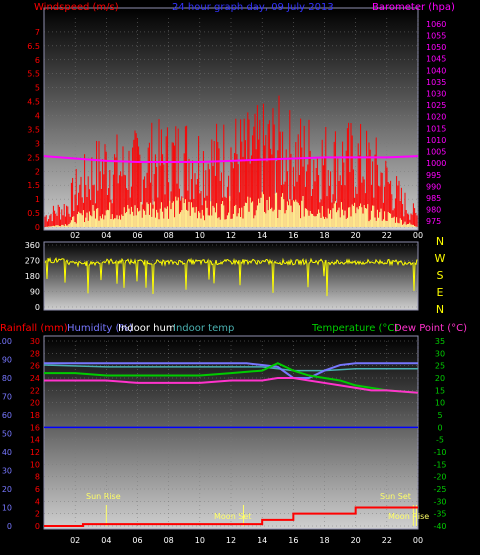  What do you see at coordinates (33, 46) in the screenshot?
I see `wind-y-tick-label: 6.5` at bounding box center [33, 46].